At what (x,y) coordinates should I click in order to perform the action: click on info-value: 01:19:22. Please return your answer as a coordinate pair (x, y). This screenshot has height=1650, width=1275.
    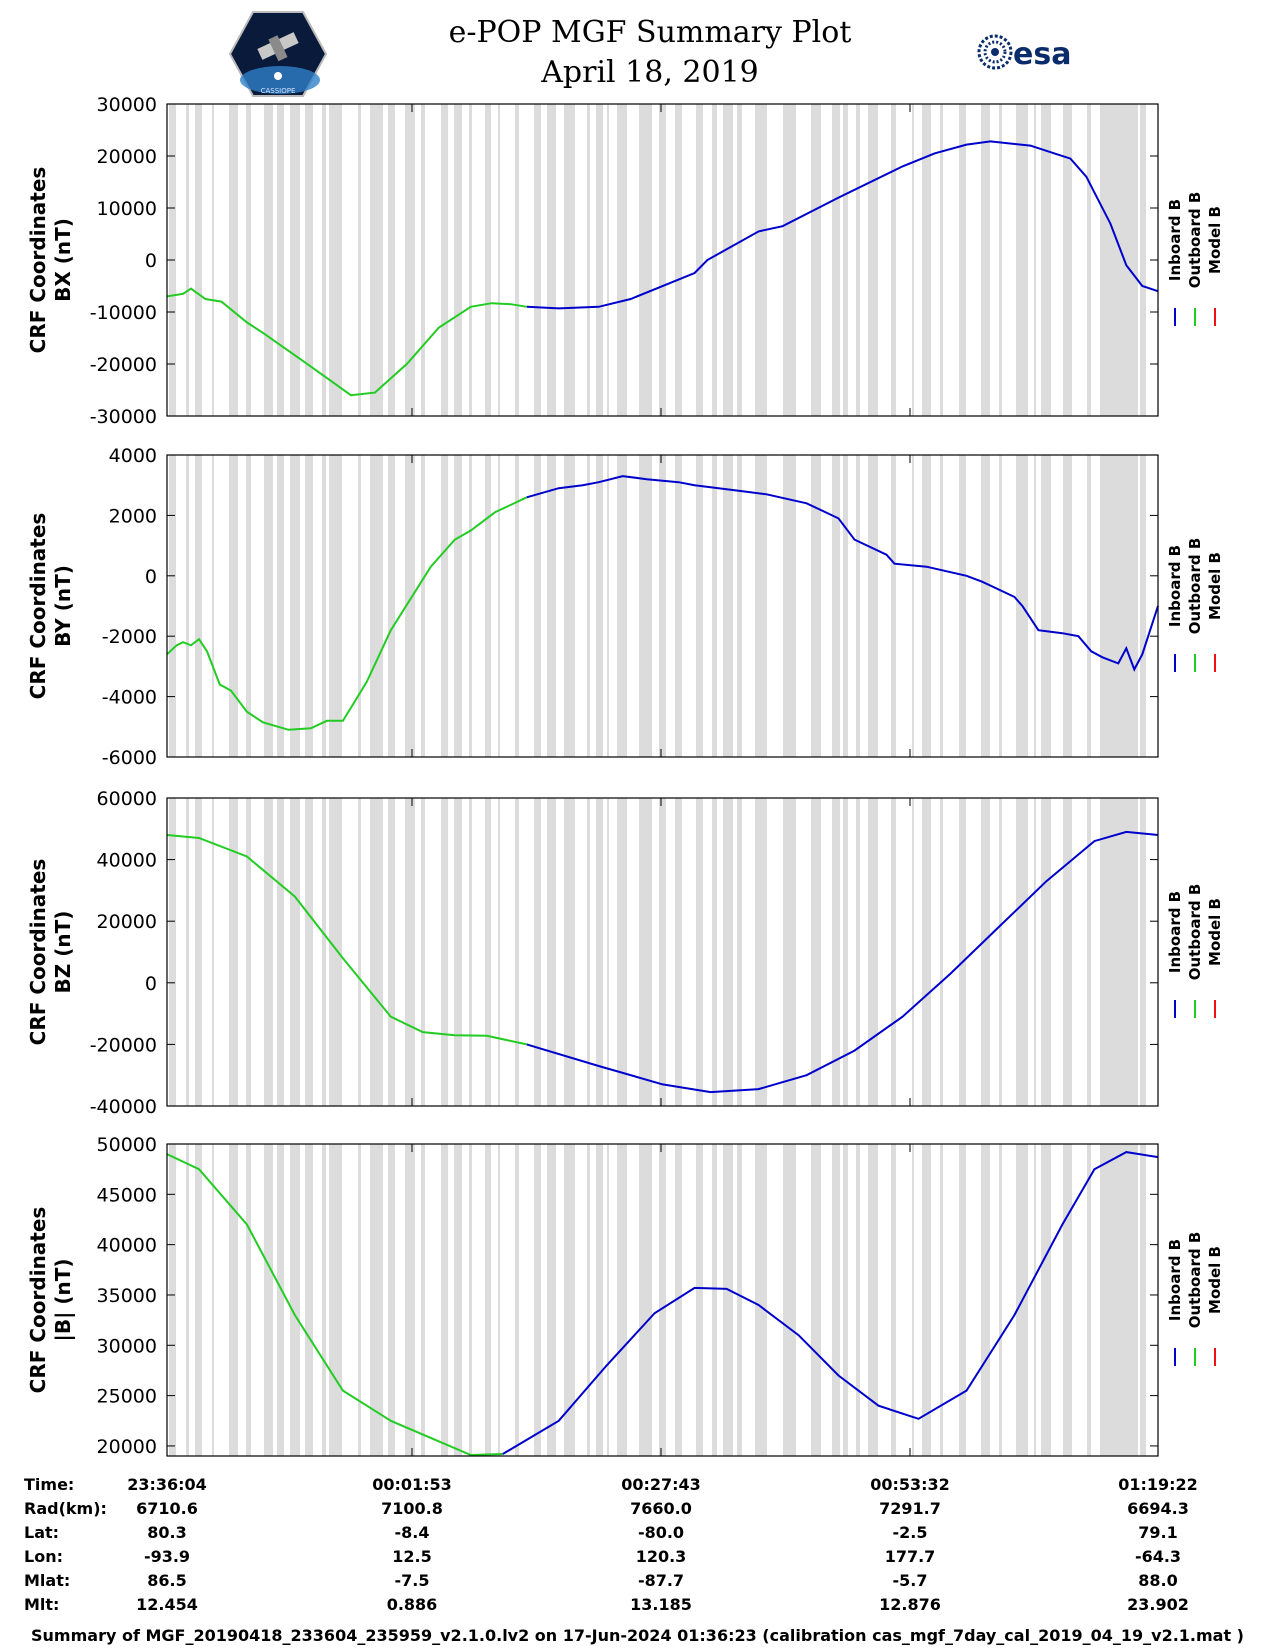
    Looking at the image, I should click on (1158, 1484).